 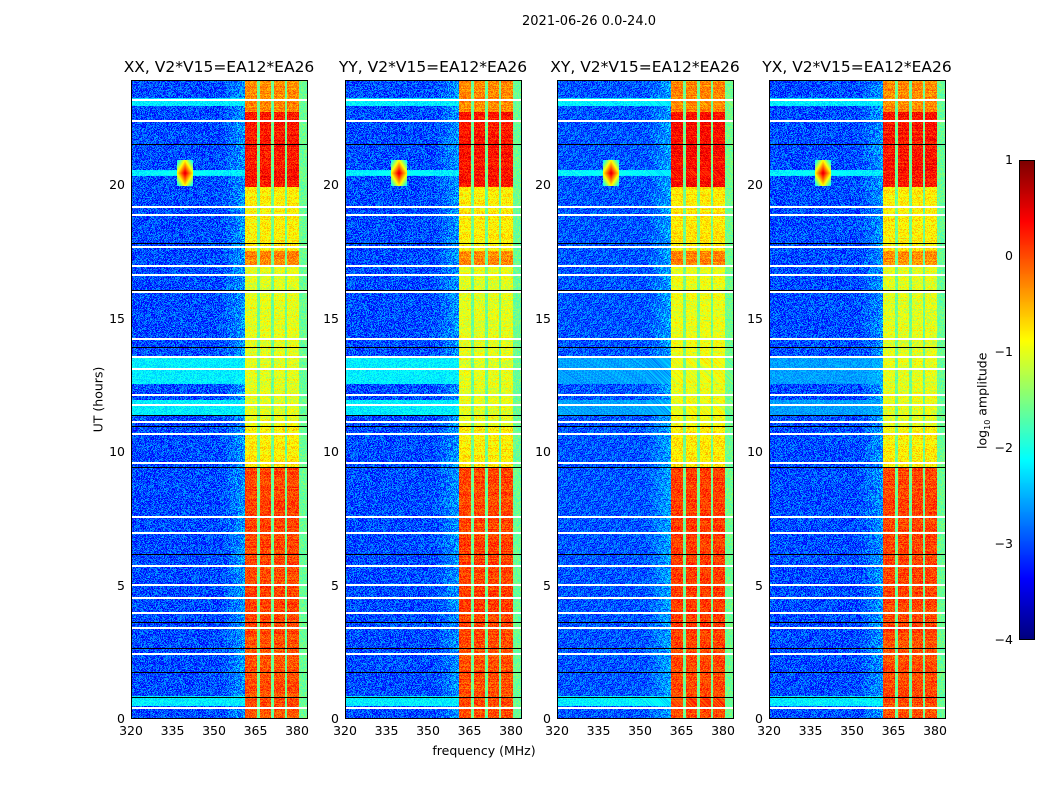 What do you see at coordinates (484, 750) in the screenshot?
I see `x-axis-label: frequency (MHz)` at bounding box center [484, 750].